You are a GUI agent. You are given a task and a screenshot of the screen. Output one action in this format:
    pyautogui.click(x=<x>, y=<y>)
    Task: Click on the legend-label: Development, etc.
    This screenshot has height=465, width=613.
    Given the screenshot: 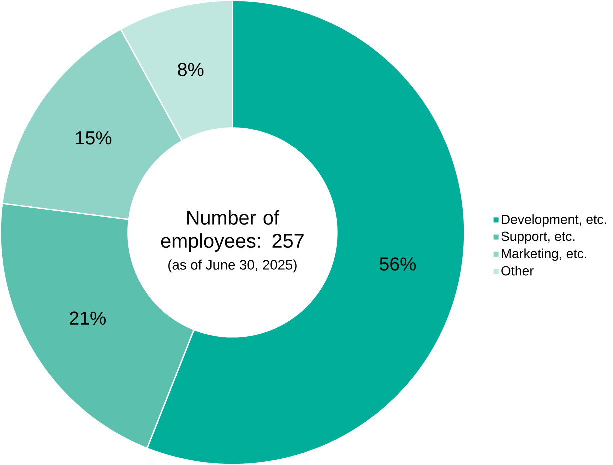 What is the action you would take?
    pyautogui.click(x=554, y=220)
    